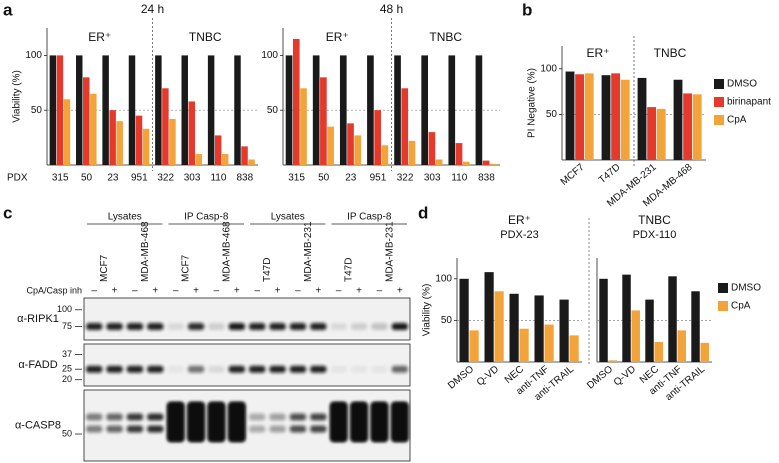 This screenshot has height=463, width=779. What do you see at coordinates (38, 425) in the screenshot?
I see `antibody-label: α-CASP8` at bounding box center [38, 425].